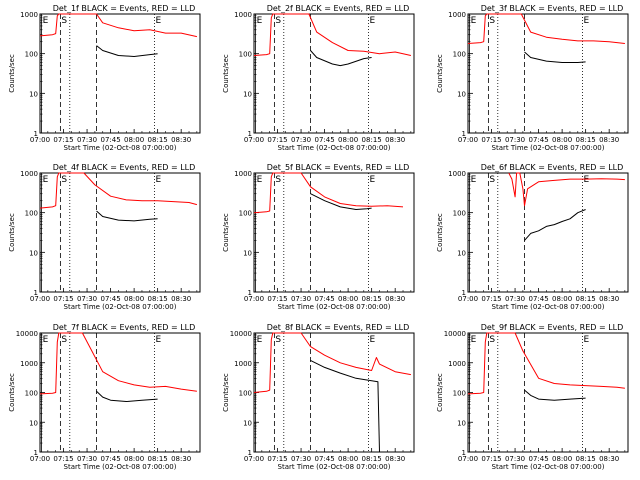 This screenshot has height=480, width=640. What do you see at coordinates (124, 327) in the screenshot?
I see `chart-title: Det_7f BLACK = Events, RED = LLD` at bounding box center [124, 327].